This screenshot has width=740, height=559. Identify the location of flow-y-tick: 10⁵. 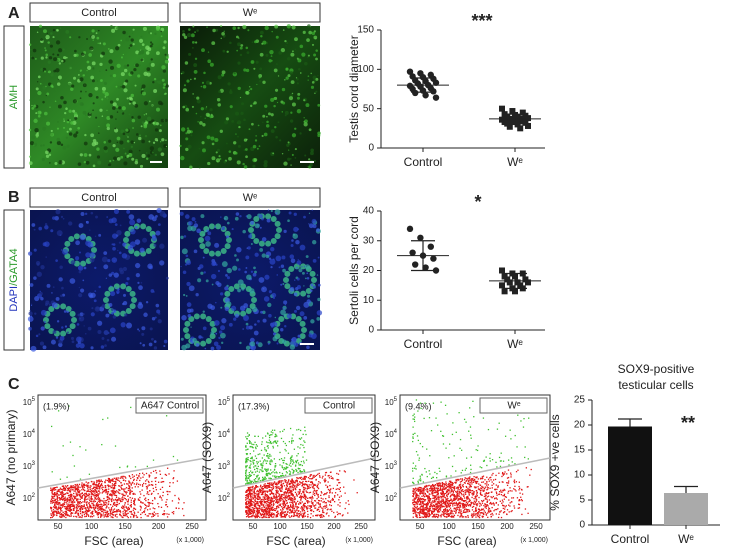
(29, 402).